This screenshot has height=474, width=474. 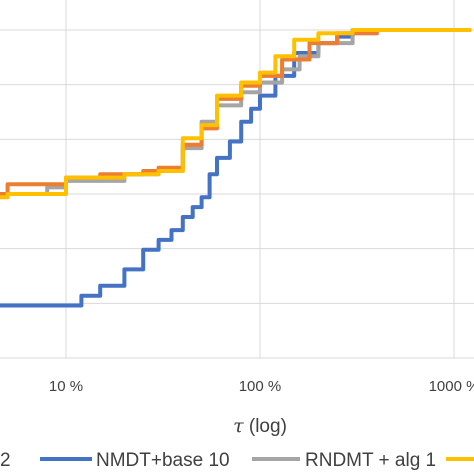 I want to click on legend-entry-label: NMDT+base 10, so click(x=163, y=460).